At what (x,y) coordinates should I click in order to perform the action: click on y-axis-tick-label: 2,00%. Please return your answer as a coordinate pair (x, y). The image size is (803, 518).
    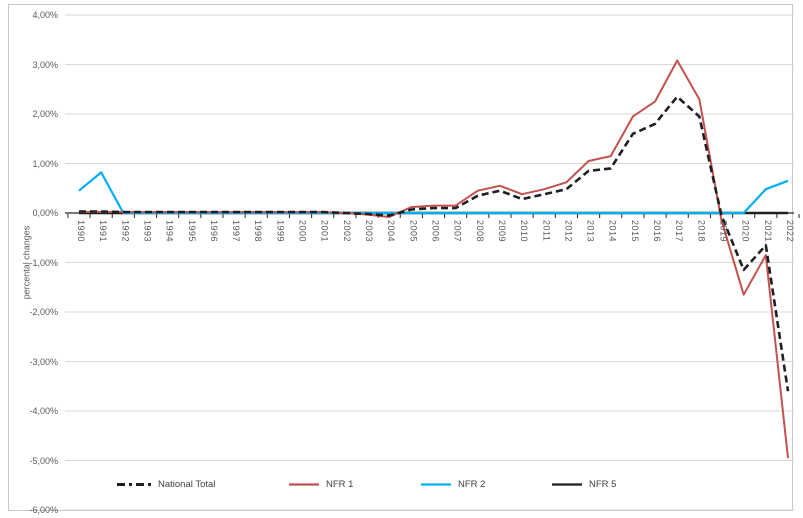
    Looking at the image, I should click on (45, 114).